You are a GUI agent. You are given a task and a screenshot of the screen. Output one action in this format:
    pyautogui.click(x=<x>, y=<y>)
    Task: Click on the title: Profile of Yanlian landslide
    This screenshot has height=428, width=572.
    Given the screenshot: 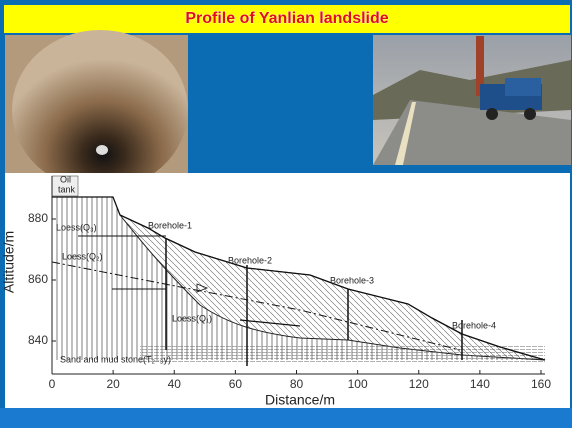 What is the action you would take?
    pyautogui.click(x=286, y=18)
    